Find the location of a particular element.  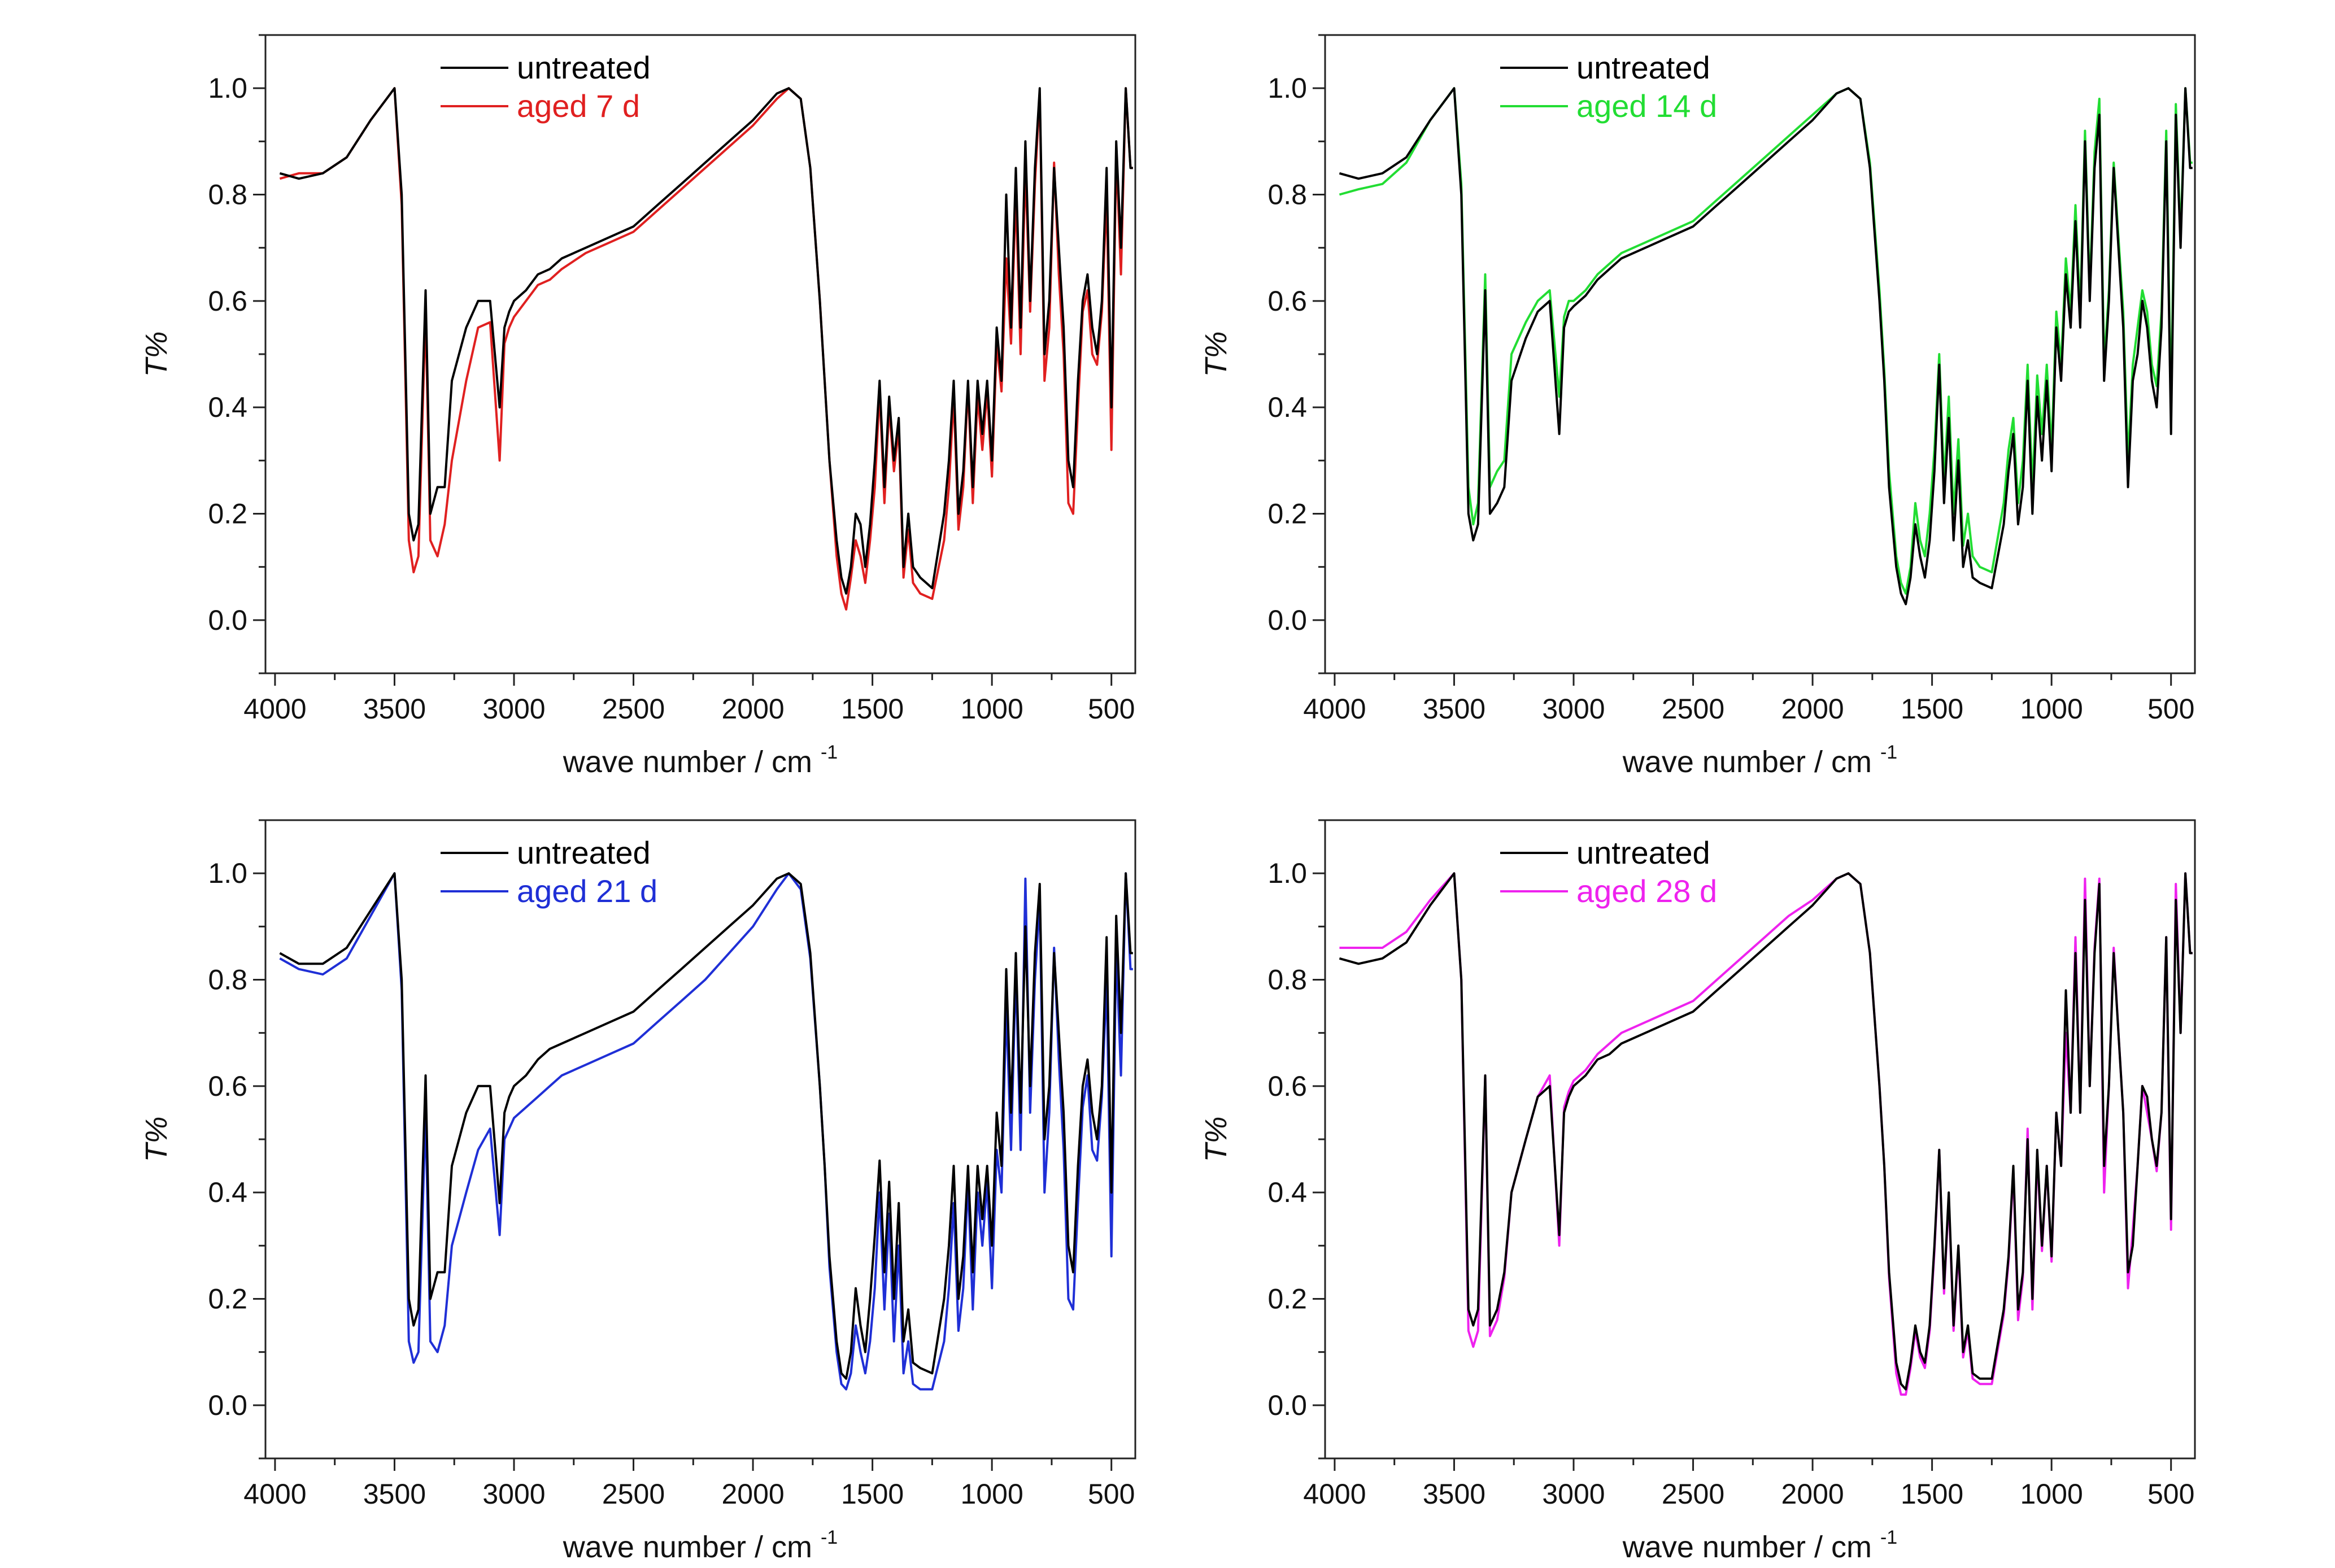

legend-label: aged 28 d is located at coordinates (1646, 891).